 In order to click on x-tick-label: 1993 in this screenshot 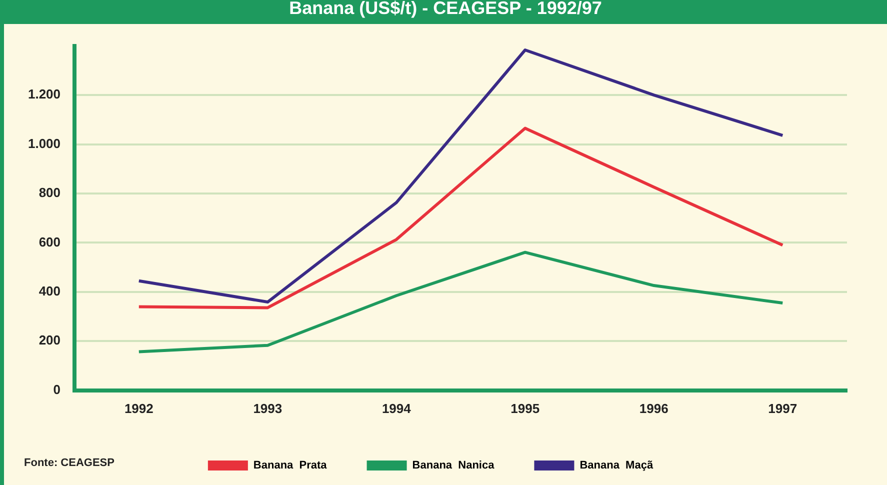, I will do `click(267, 408)`.